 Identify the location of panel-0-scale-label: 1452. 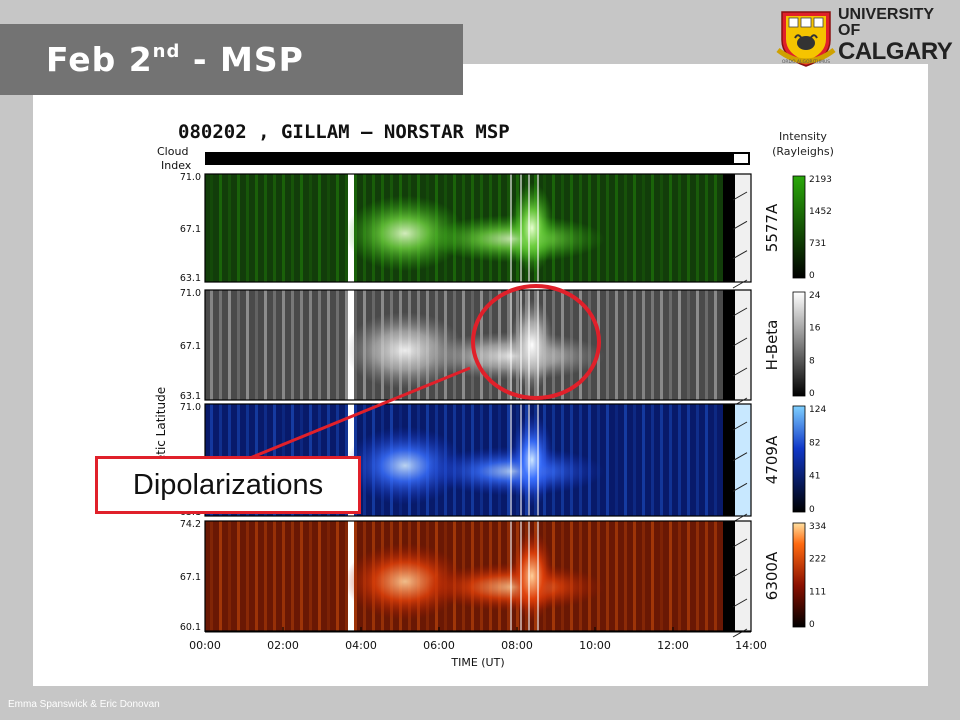
(820, 212).